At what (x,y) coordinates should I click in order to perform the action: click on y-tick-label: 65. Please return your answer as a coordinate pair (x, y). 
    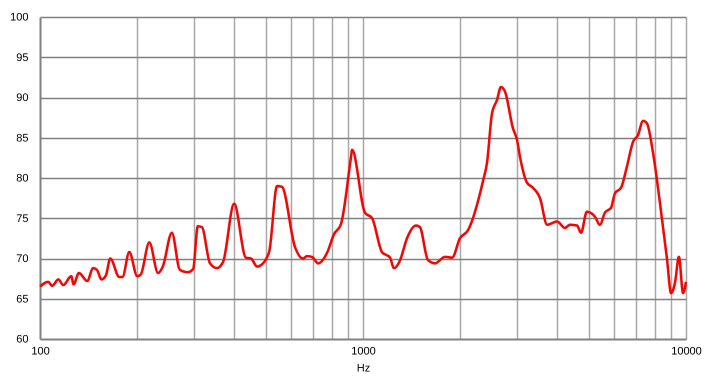
    Looking at the image, I should click on (22, 299).